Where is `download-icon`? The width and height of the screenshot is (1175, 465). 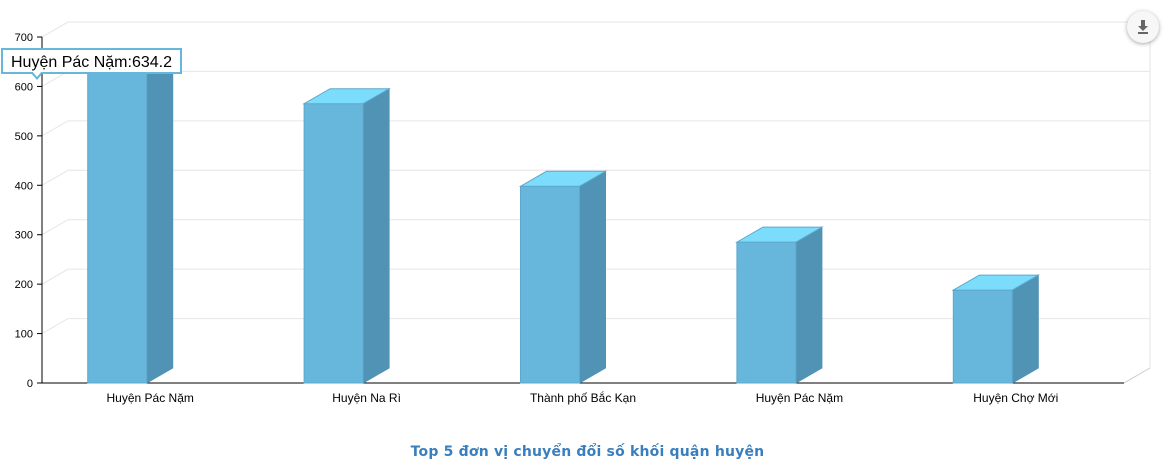
download-icon is located at coordinates (1143, 27).